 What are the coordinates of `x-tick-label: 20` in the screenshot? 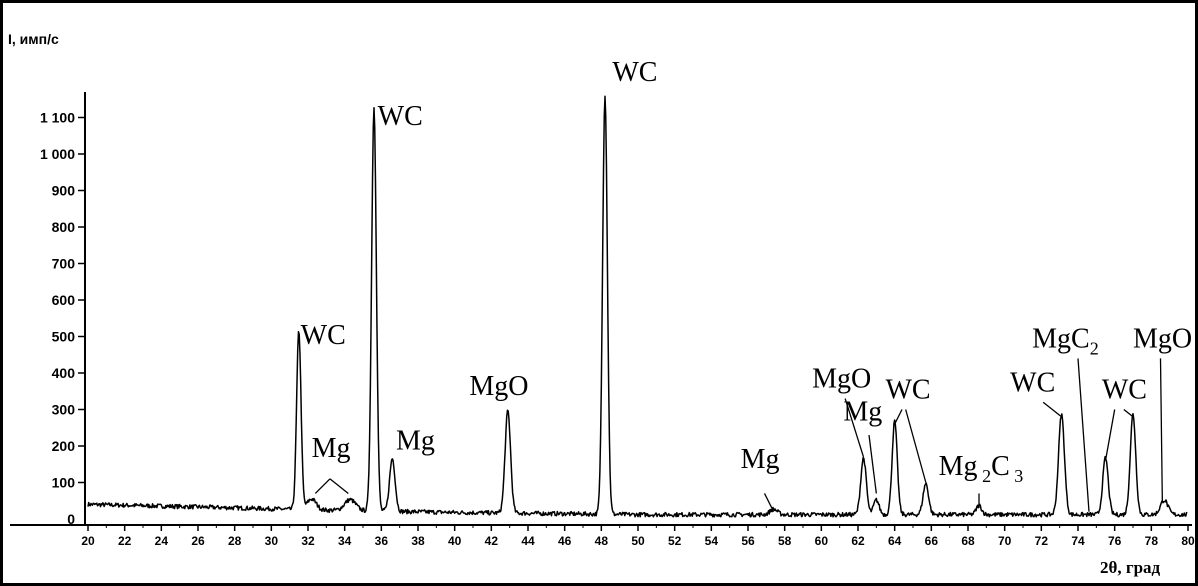 It's located at (88, 541).